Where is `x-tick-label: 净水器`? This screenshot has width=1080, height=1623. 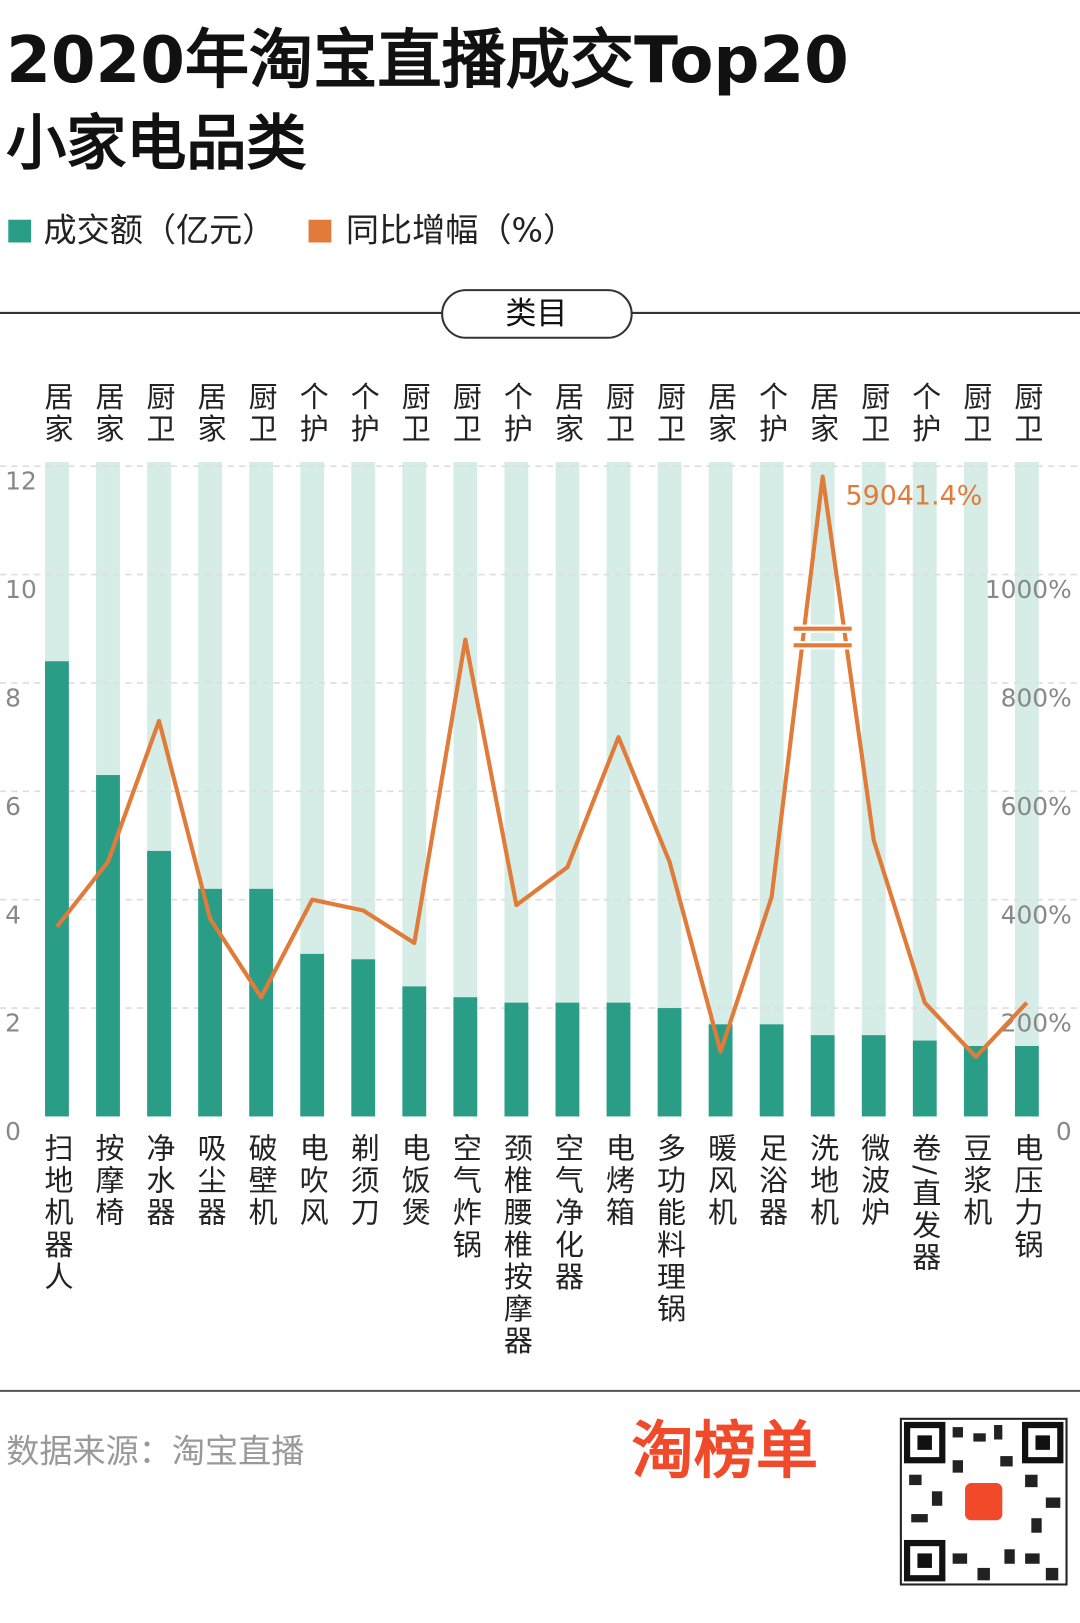 x-tick-label: 净水器 is located at coordinates (159, 1181).